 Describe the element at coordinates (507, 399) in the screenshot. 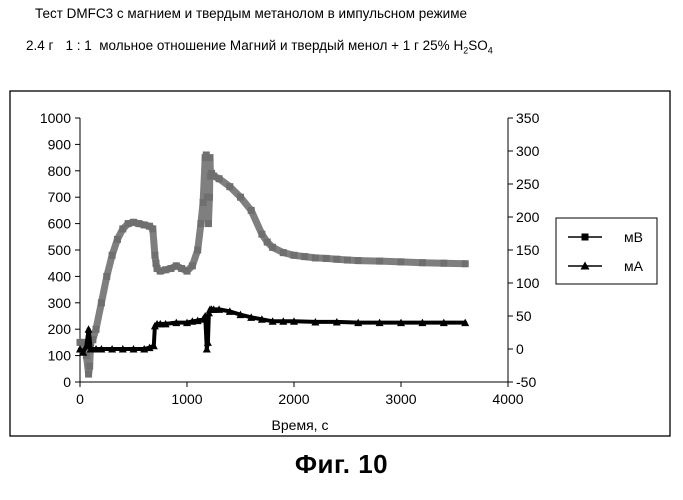

I see `x-tick-label: 4000` at that location.